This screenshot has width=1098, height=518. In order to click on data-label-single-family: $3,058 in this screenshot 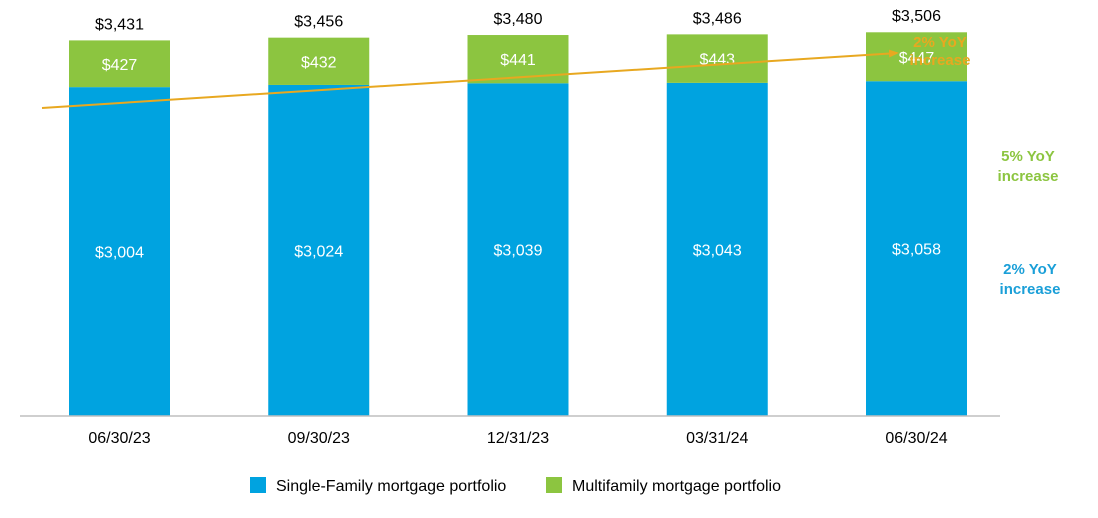, I will do `click(916, 250)`.